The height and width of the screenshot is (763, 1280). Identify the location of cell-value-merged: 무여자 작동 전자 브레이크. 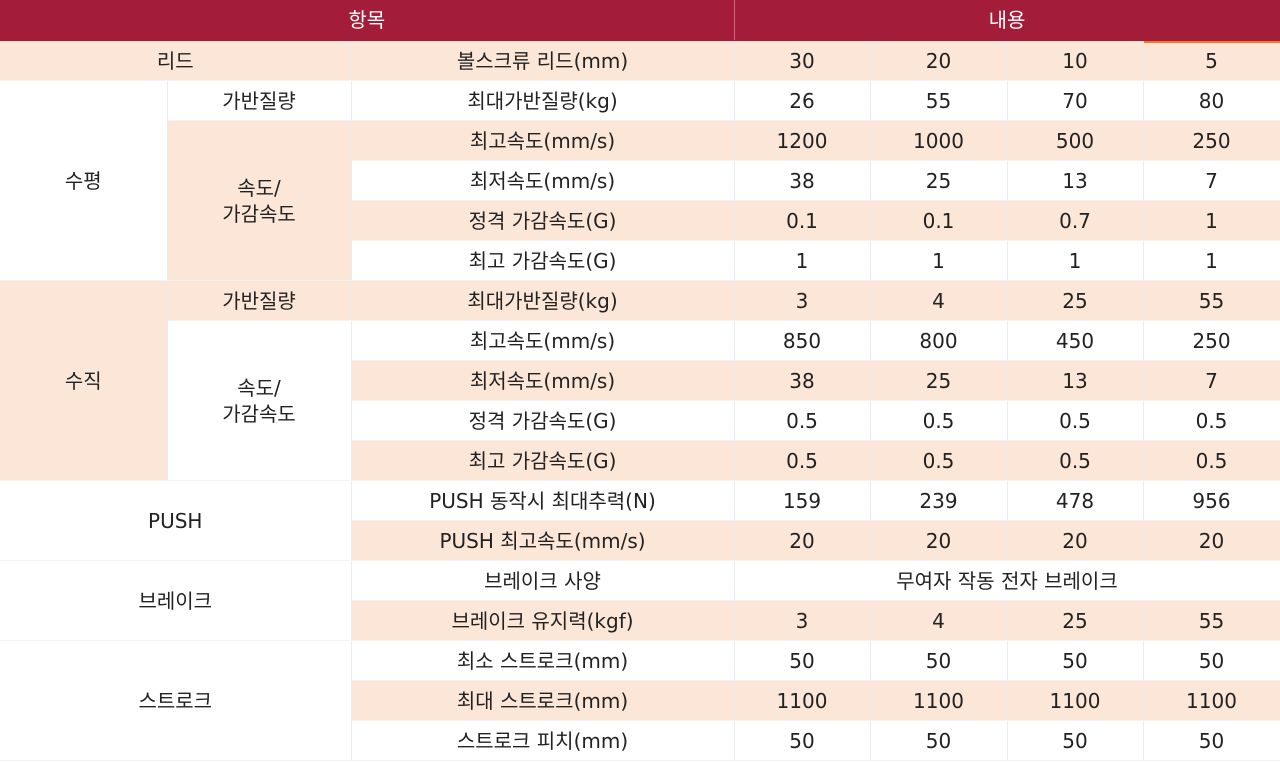
(1007, 580).